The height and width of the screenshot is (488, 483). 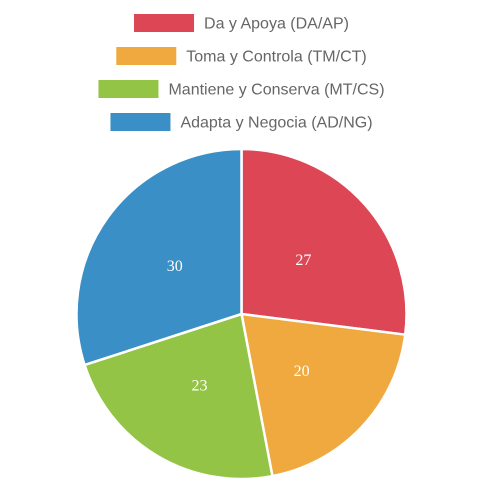 I want to click on legend-item-adapta-y-negocia-ad-ng: Adapta y Negocia (AD/NG), so click(x=241, y=122).